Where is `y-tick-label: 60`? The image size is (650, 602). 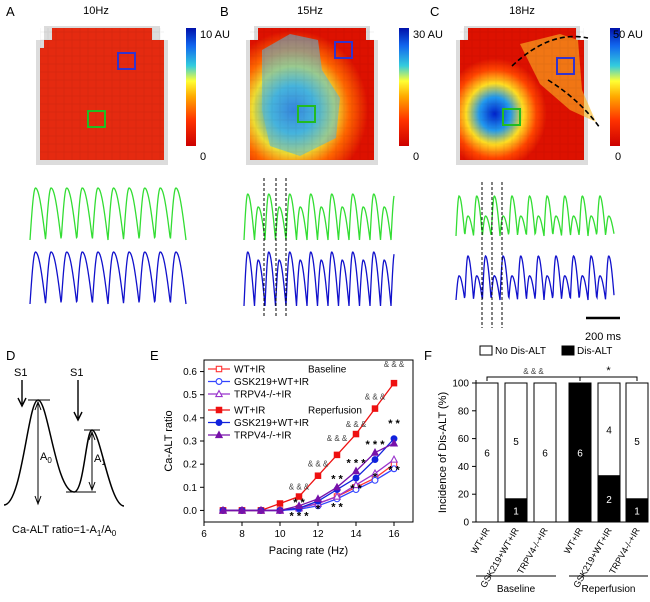
y-tick-label: 60 is located at coordinates (464, 439).